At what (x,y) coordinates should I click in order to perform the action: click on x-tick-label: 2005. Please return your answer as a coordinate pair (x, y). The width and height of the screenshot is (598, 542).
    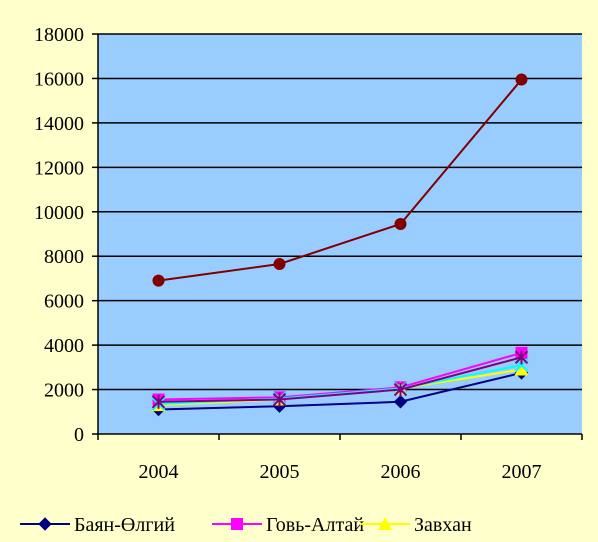
    Looking at the image, I should click on (280, 472).